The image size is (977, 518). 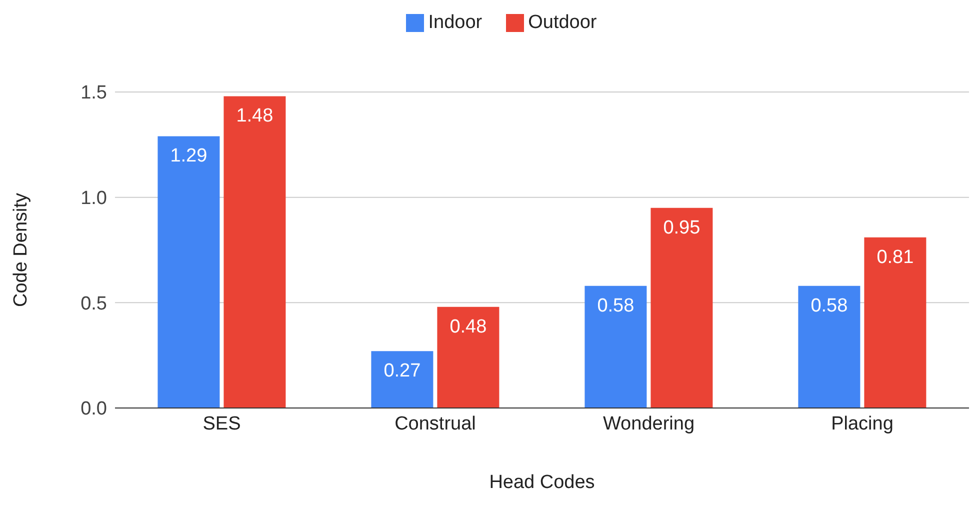 What do you see at coordinates (542, 482) in the screenshot?
I see `x-axis-title: Head Codes` at bounding box center [542, 482].